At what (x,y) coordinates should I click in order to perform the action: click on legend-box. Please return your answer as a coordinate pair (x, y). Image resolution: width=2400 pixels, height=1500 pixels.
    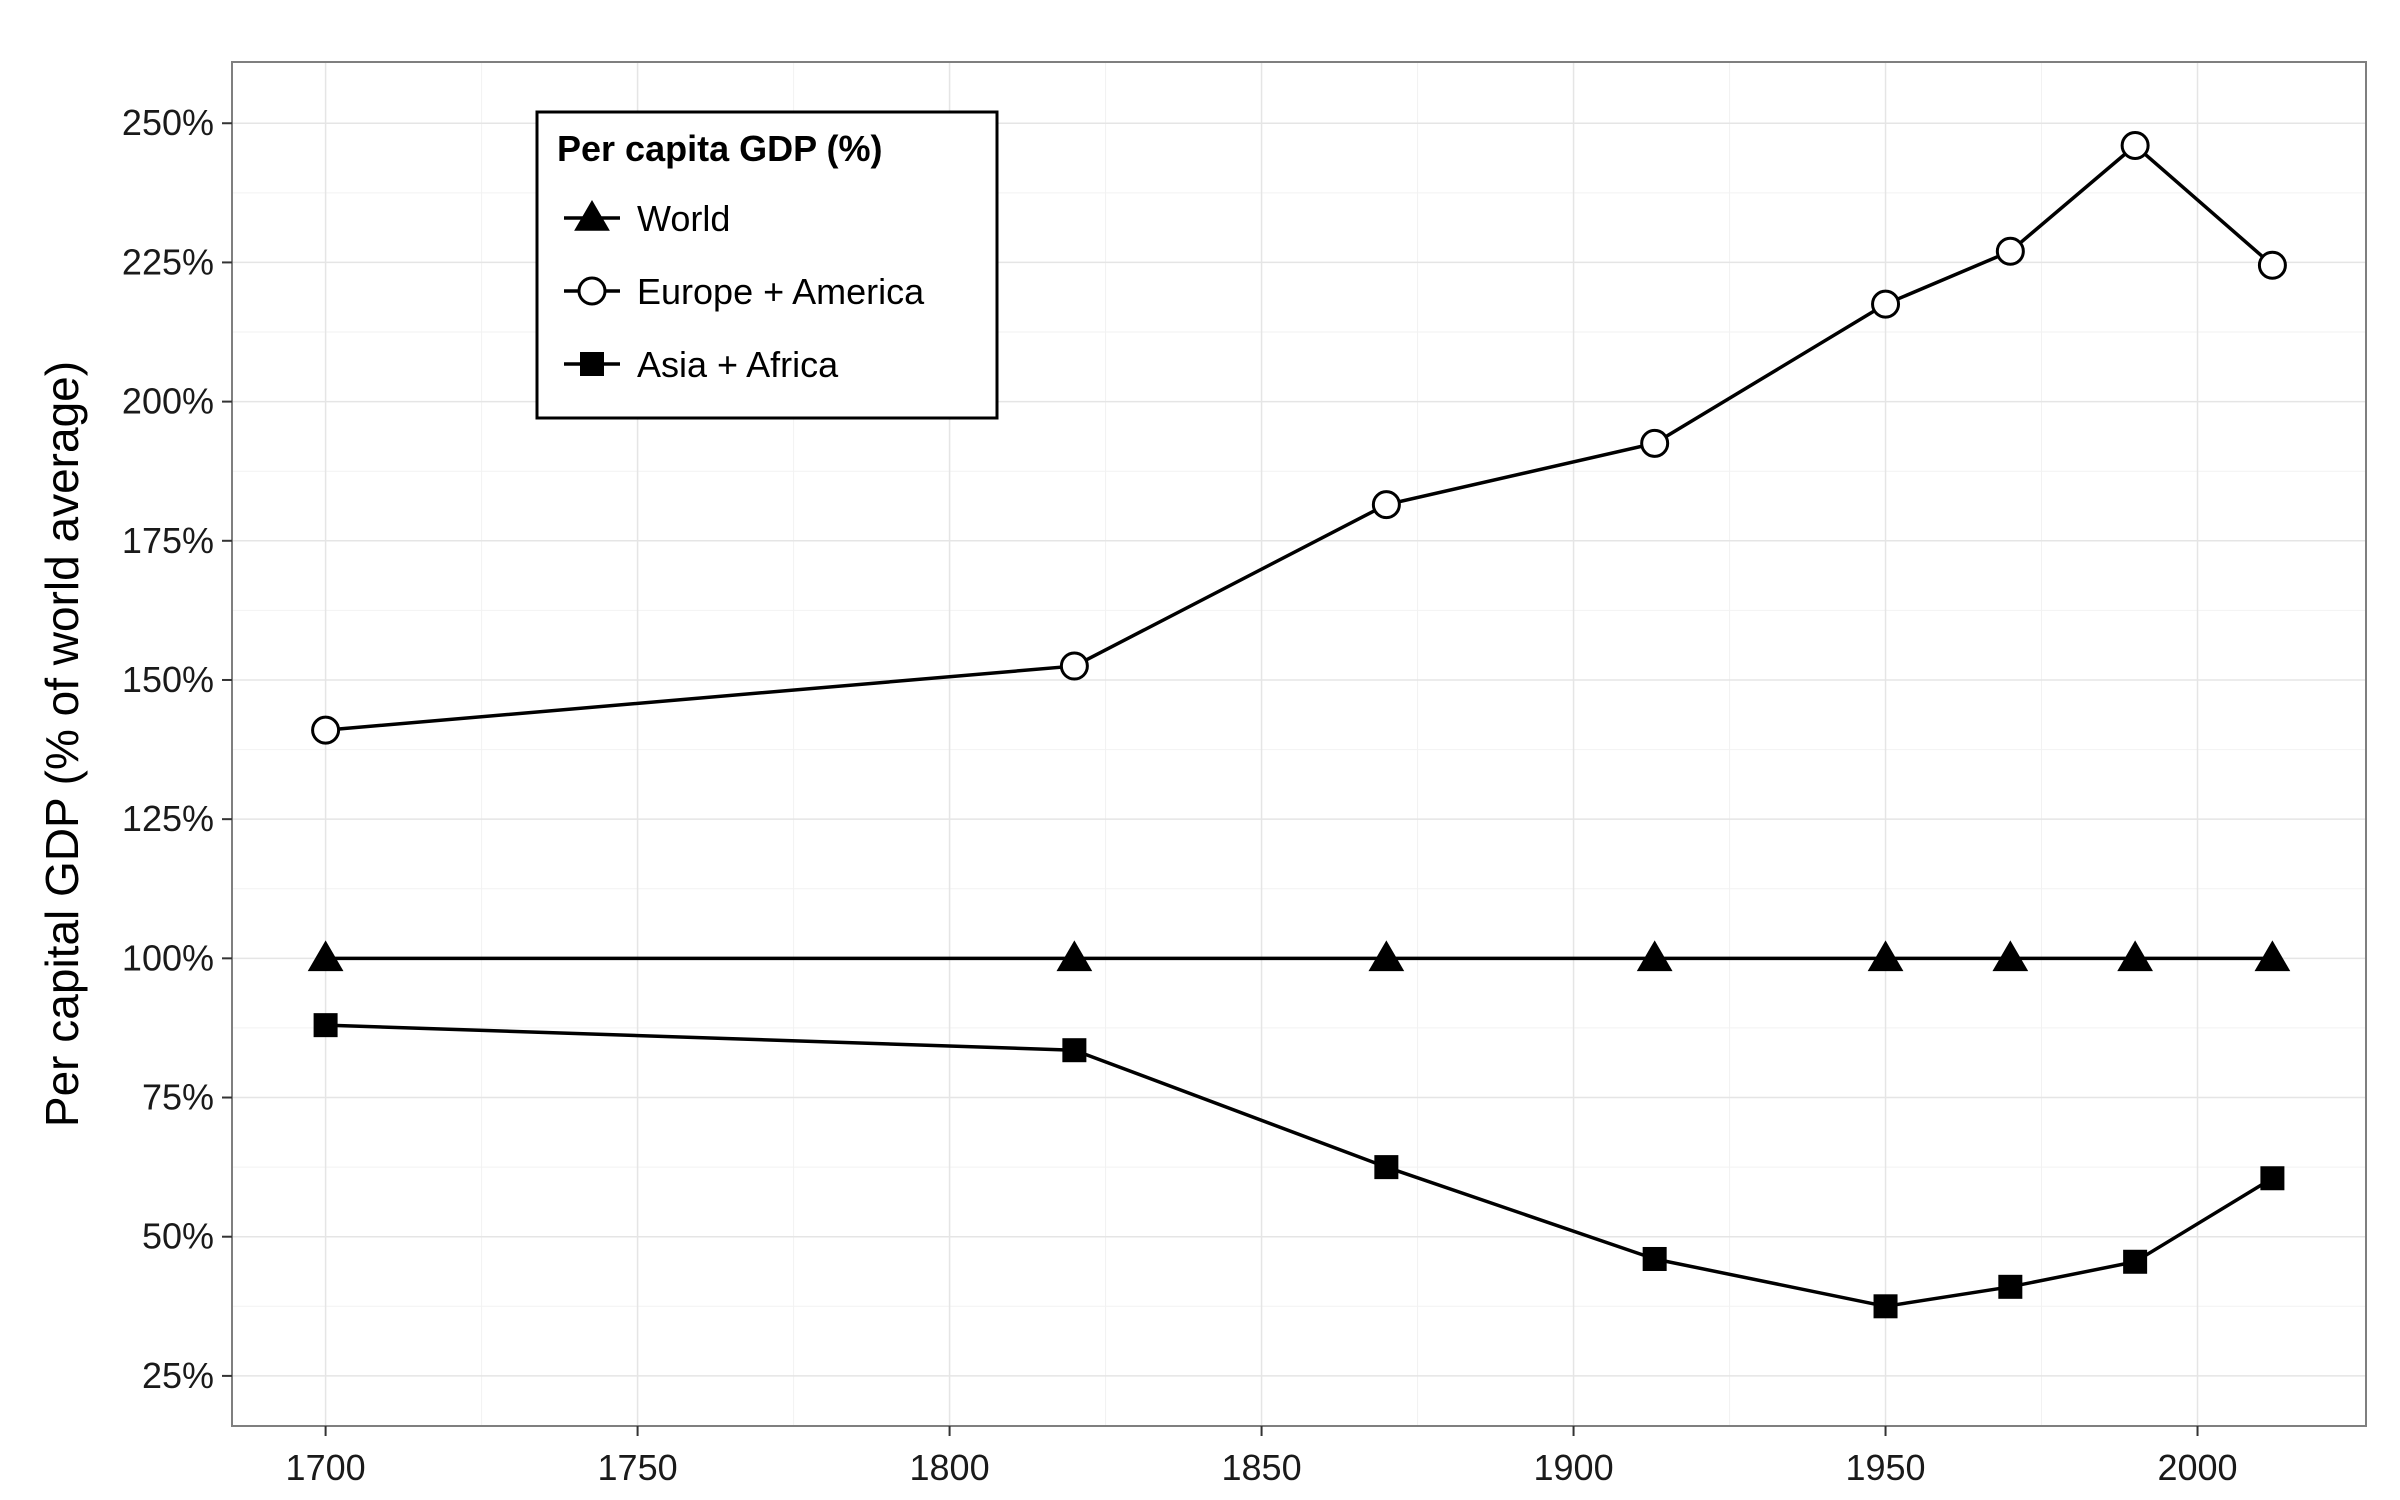
    Looking at the image, I should click on (767, 265).